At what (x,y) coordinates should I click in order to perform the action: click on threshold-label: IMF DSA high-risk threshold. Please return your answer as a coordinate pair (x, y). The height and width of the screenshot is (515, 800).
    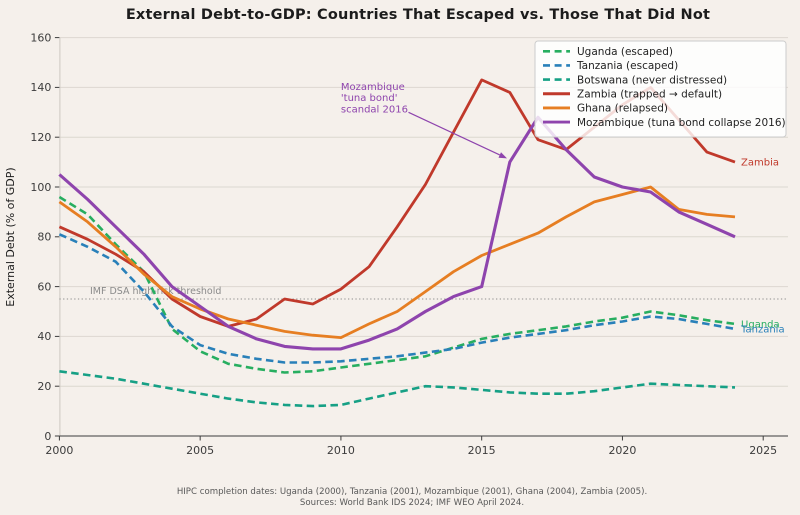
    Looking at the image, I should click on (155, 291).